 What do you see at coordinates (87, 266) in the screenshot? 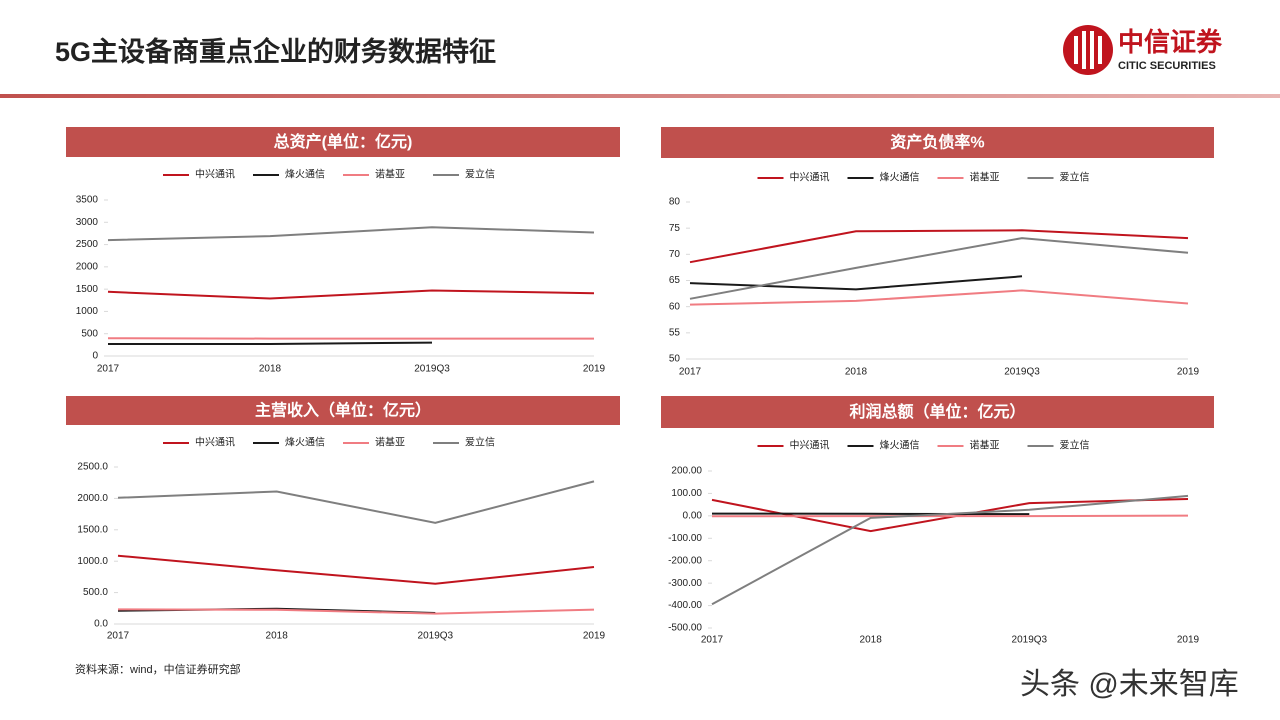
I see `y-tick-label: 2000` at bounding box center [87, 266].